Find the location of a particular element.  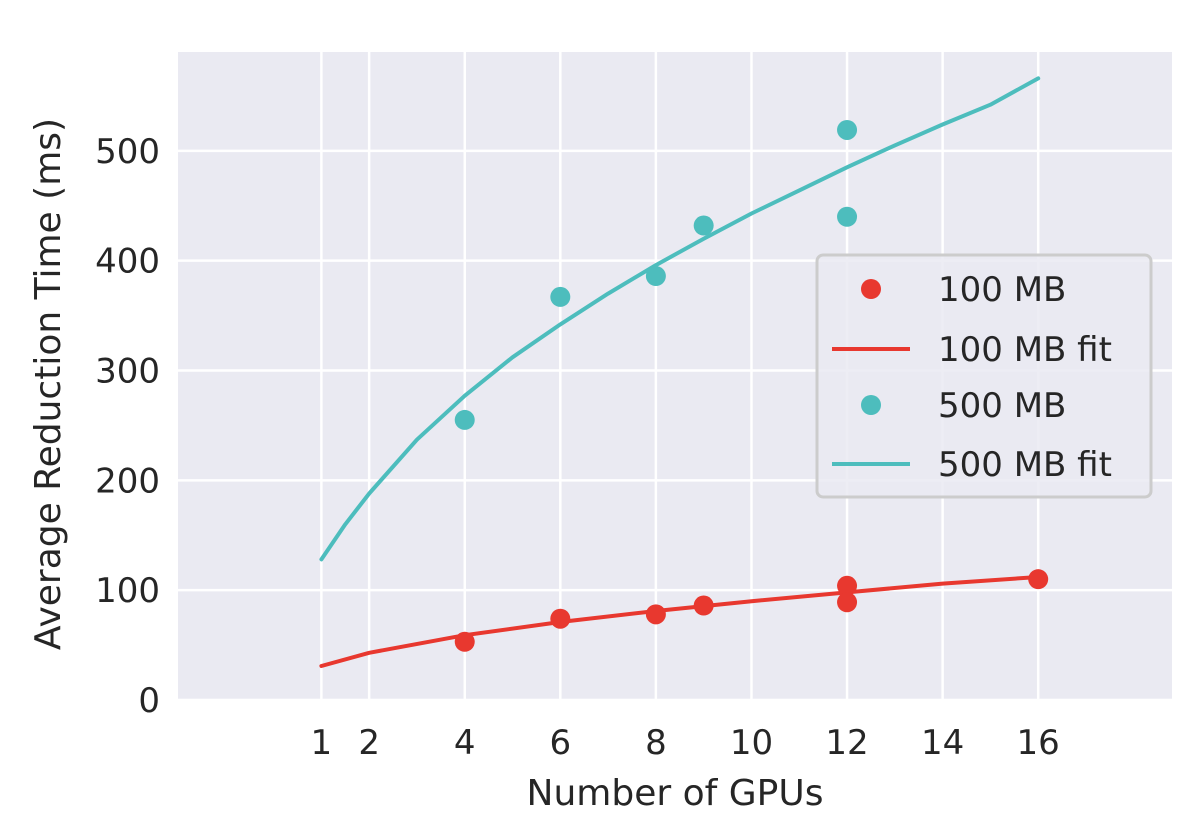

y-axis-title: Average Reduction Time (ms) is located at coordinates (48, 384).